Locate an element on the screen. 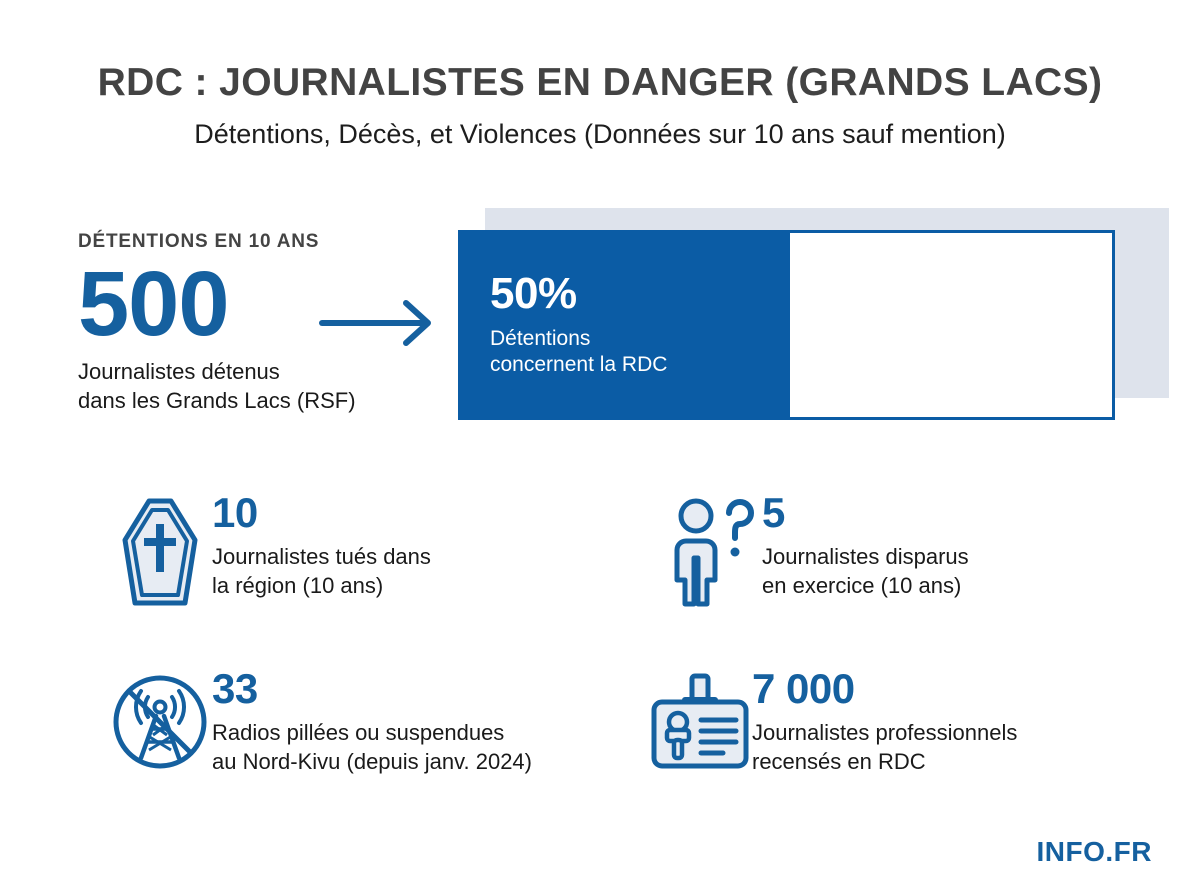  panel: 50% Détentions concernent la RDC is located at coordinates (786, 325).